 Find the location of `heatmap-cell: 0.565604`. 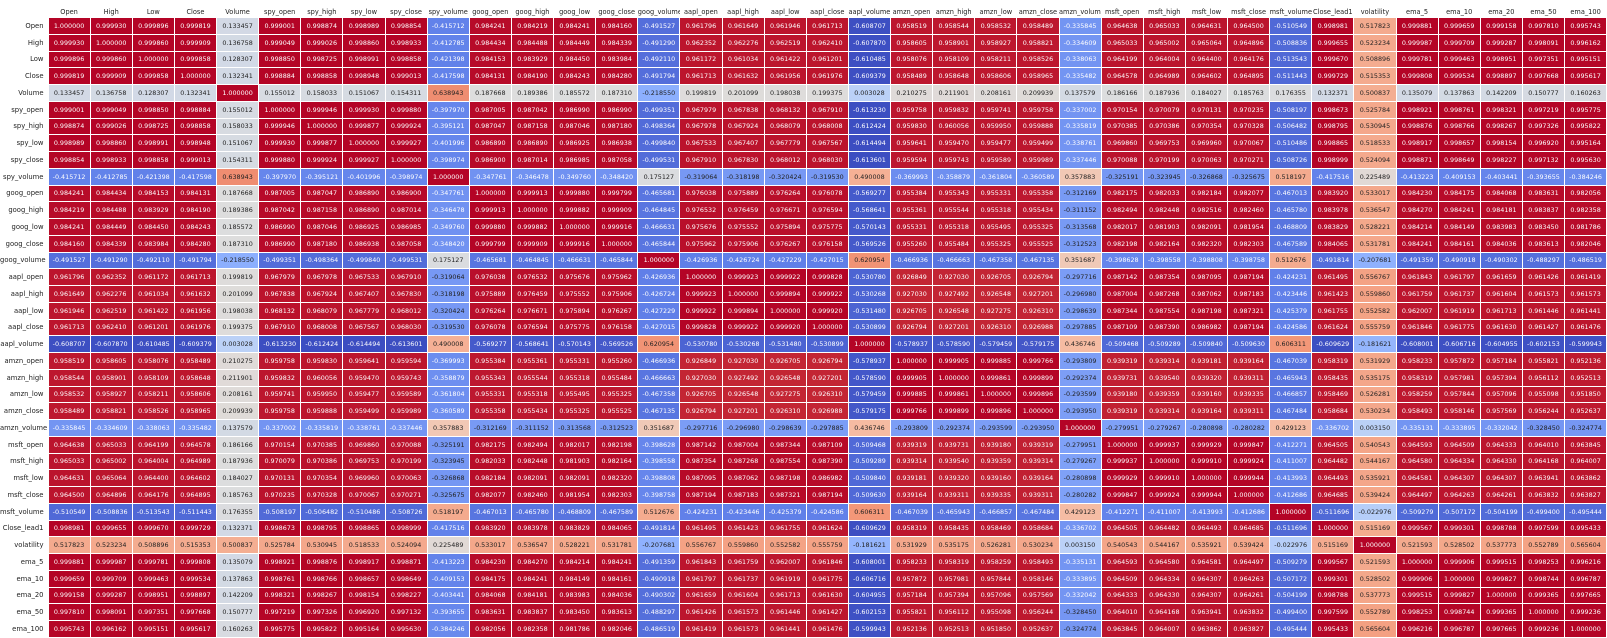

heatmap-cell: 0.565604 is located at coordinates (1585, 545).